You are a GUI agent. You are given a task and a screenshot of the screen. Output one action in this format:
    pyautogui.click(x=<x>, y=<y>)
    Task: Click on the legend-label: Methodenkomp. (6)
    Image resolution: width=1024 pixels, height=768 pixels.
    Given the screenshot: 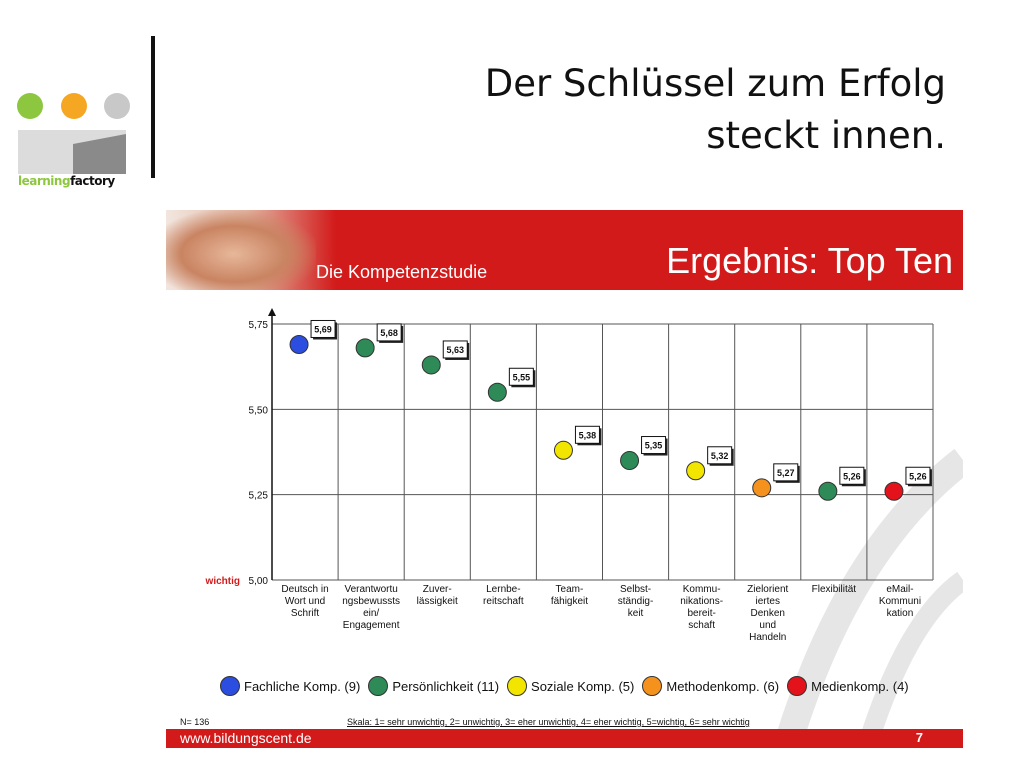 What is the action you would take?
    pyautogui.click(x=723, y=686)
    